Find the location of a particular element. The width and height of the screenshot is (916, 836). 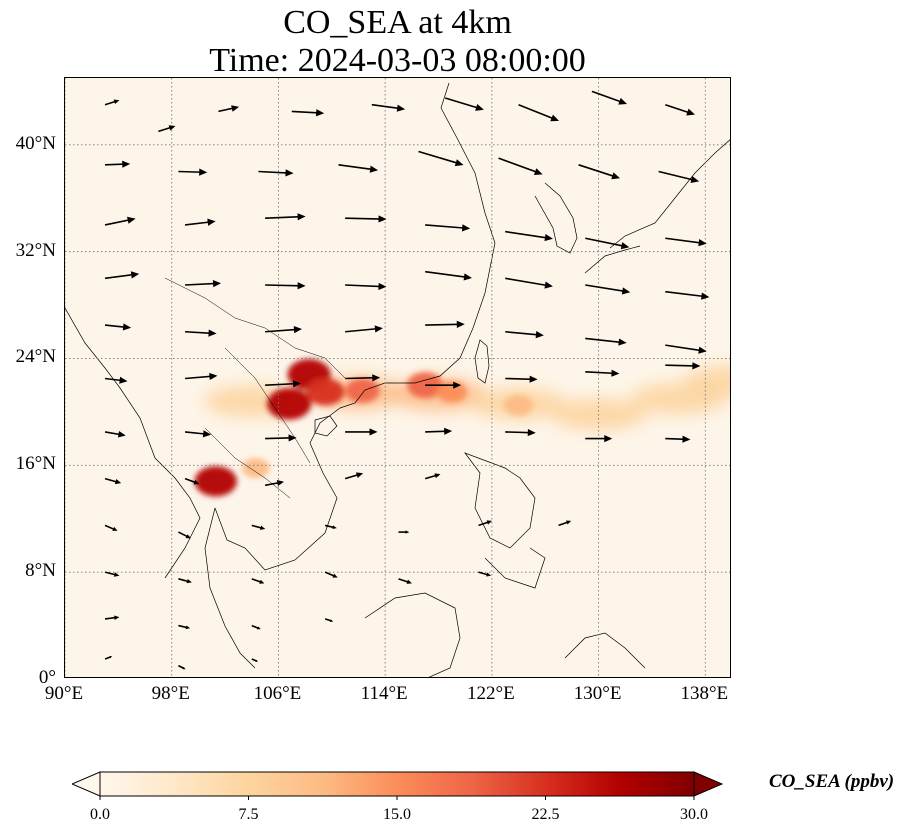

lat-tick-label: 16°N is located at coordinates (35, 464).